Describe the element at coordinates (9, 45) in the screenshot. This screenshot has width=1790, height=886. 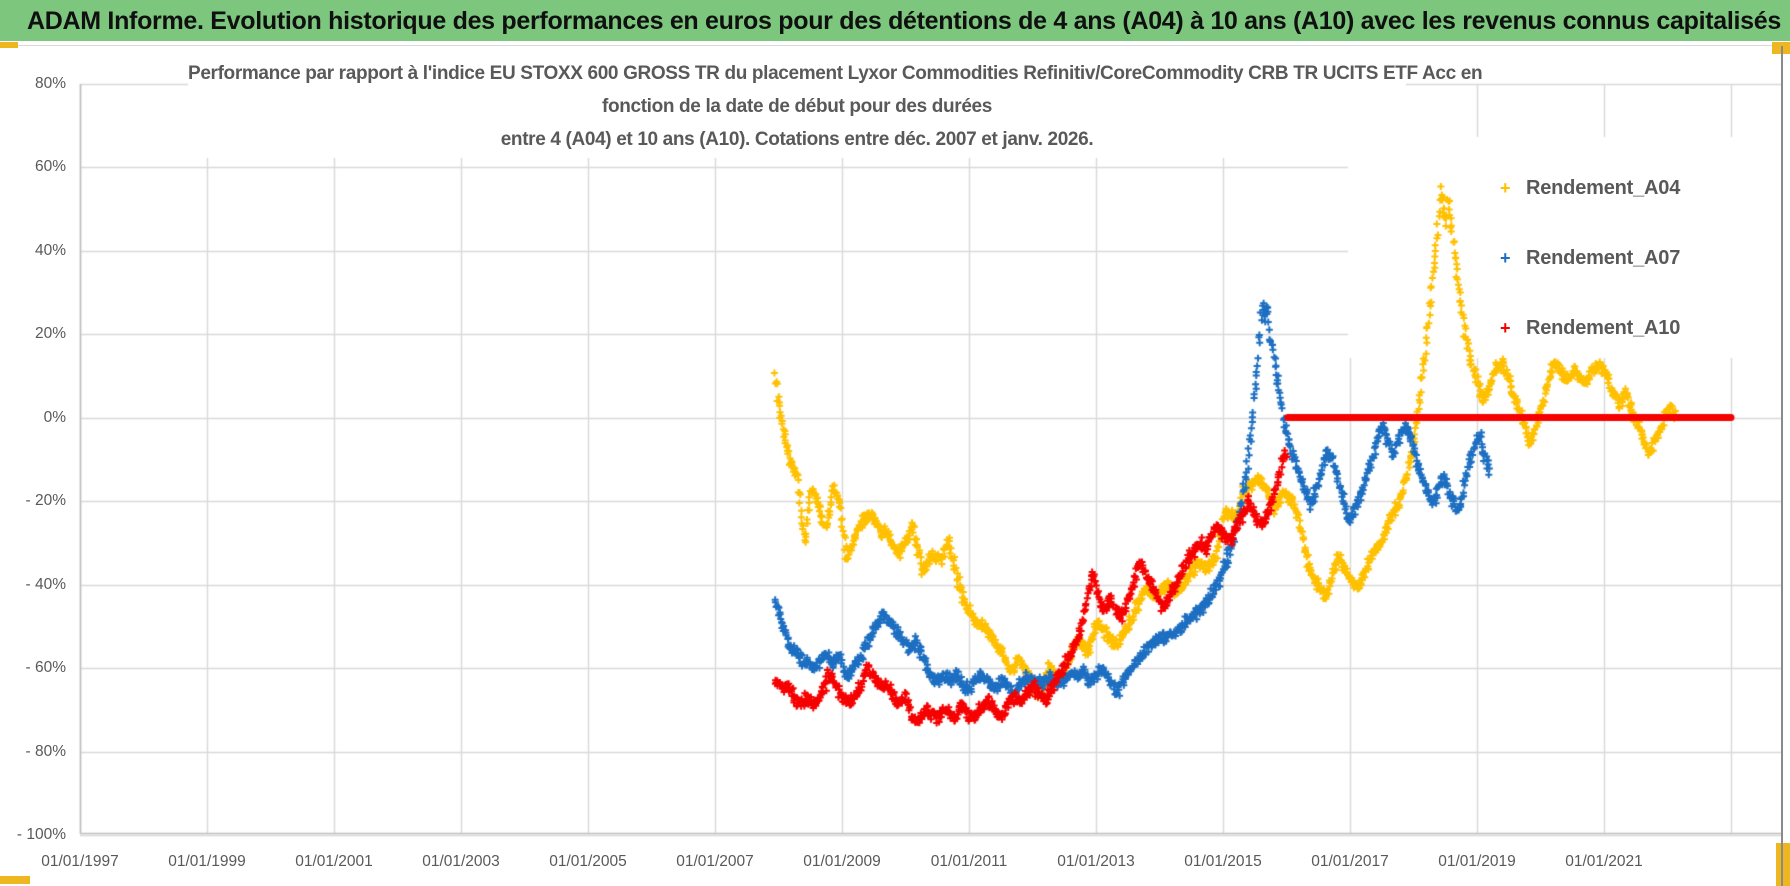
I see `accent-top-left` at that location.